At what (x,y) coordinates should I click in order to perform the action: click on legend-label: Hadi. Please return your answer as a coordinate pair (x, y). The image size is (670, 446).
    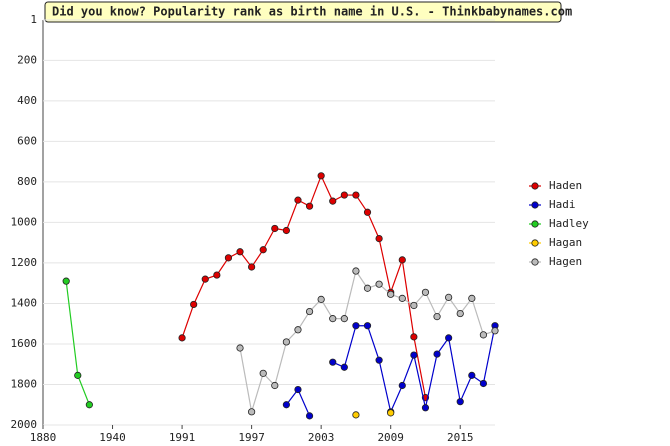
    Looking at the image, I should click on (562, 204).